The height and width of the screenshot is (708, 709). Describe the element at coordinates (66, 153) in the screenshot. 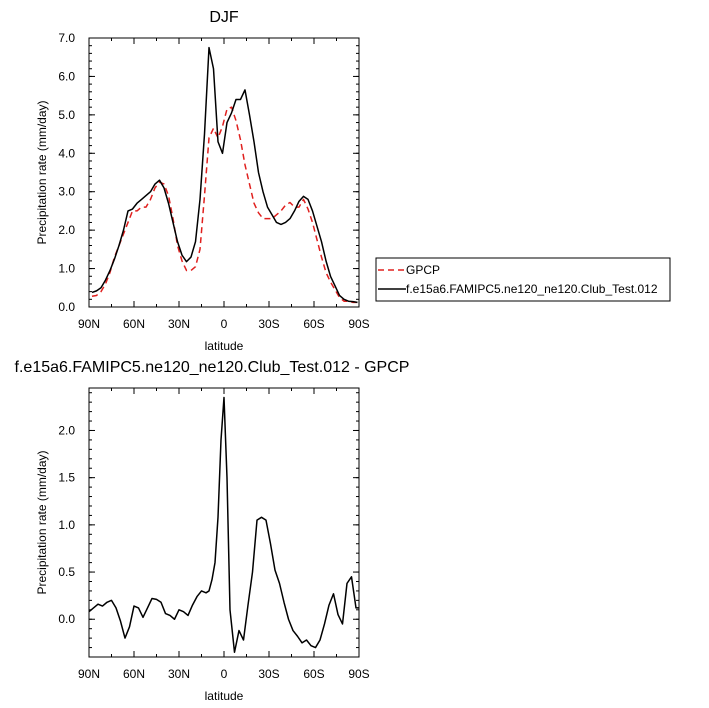

I see `y-tick-label: 4.0` at that location.